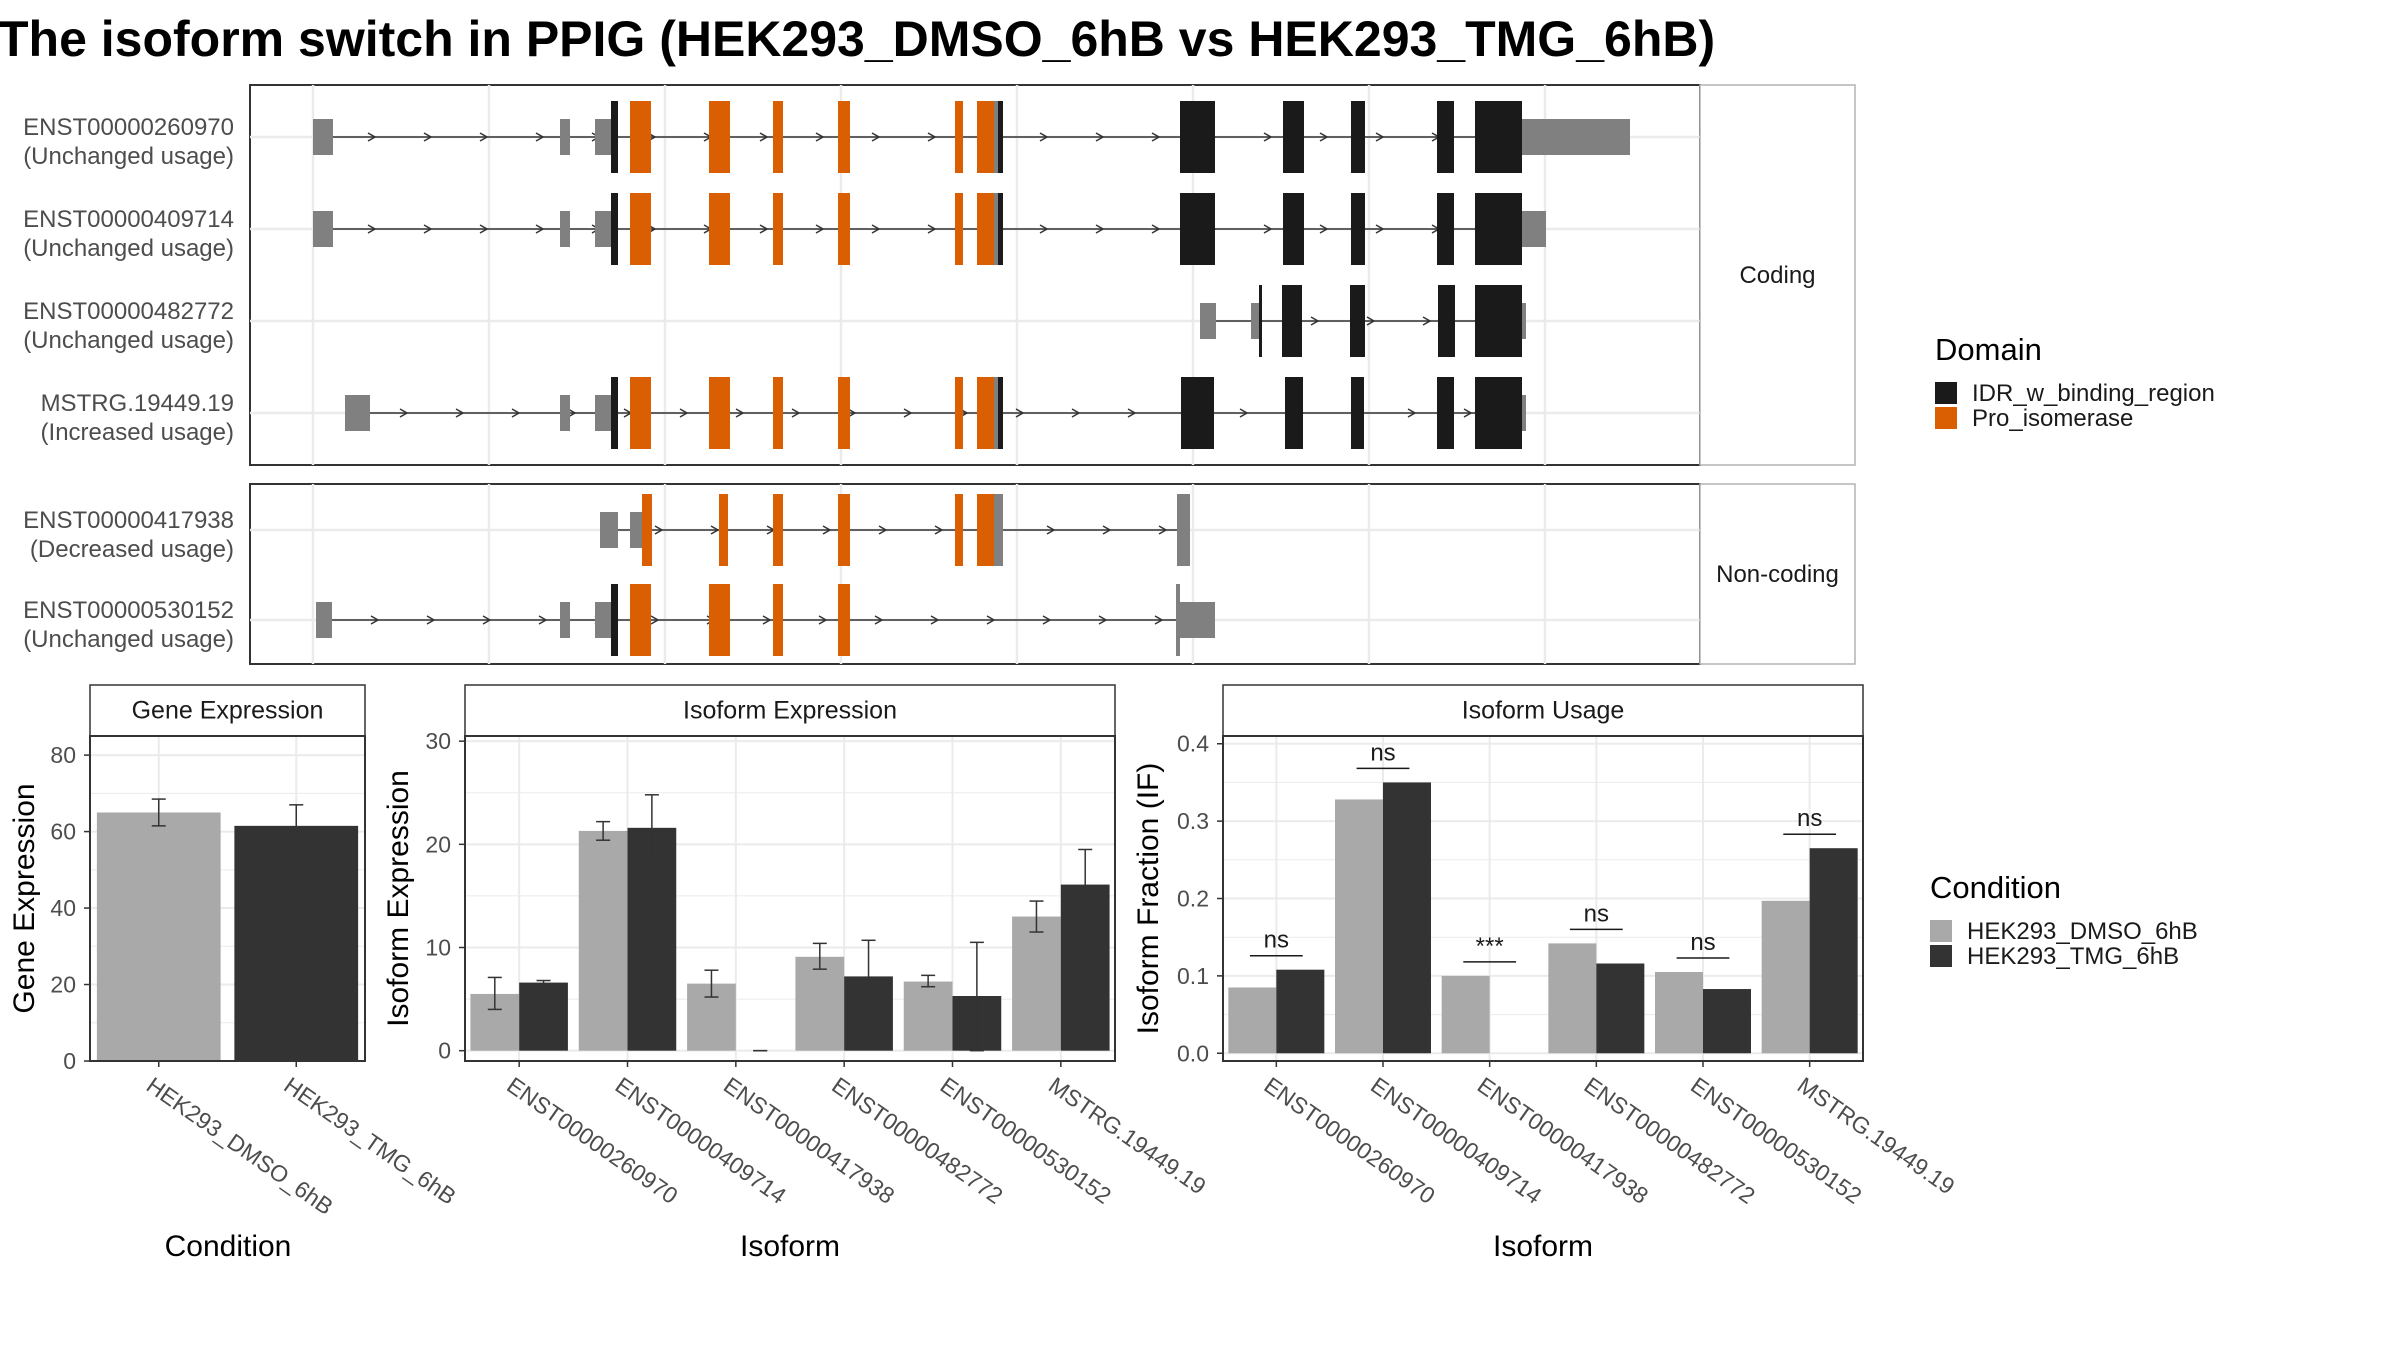 The image size is (2400, 1350). Describe the element at coordinates (132, 549) in the screenshot. I see `transcript-usage-label: (Decreased usage)` at that location.